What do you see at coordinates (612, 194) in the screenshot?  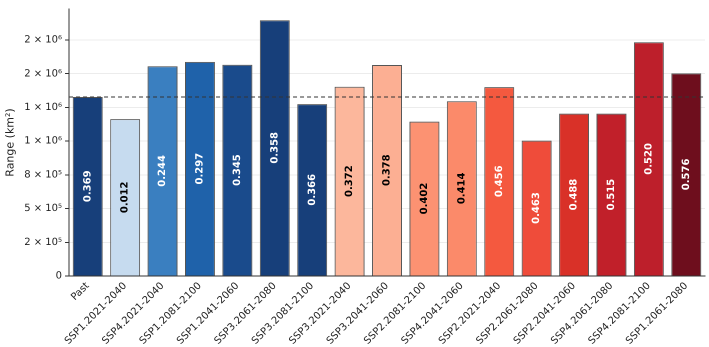 I see `annotation: 0.515` at bounding box center [612, 194].